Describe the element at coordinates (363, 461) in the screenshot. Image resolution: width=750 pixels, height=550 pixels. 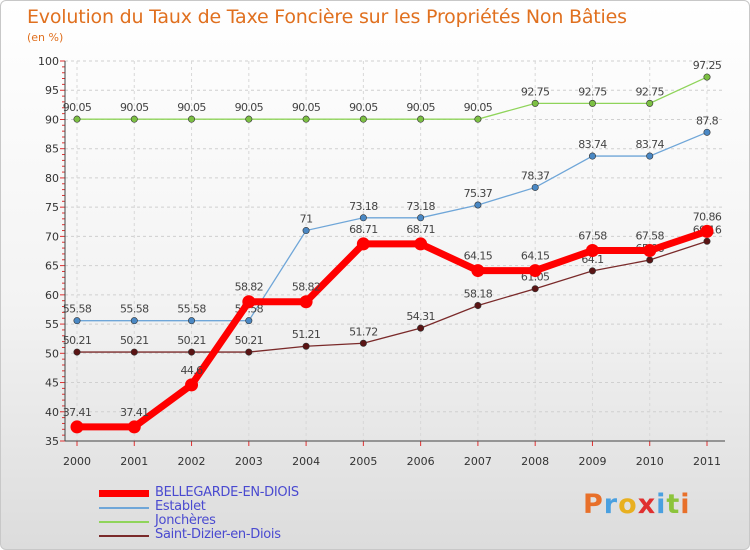
I see `x-tick-label: 2005` at that location.